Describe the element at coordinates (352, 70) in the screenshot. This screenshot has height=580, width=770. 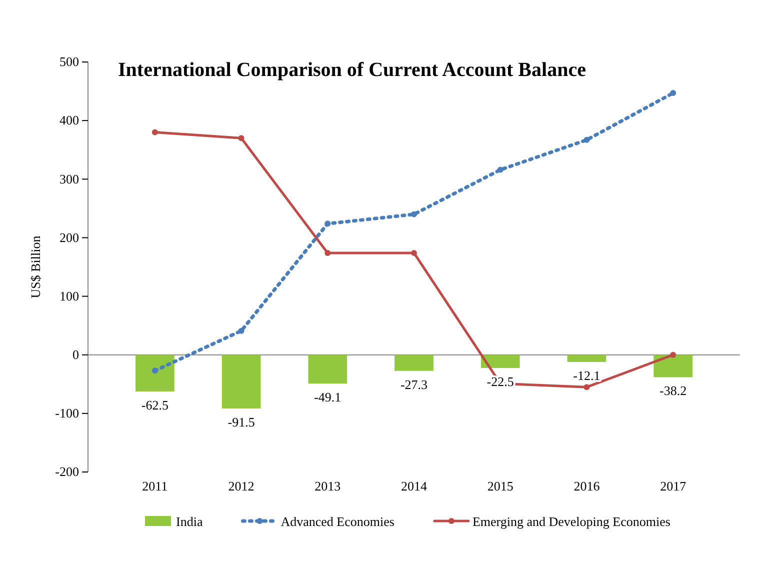
I see `chart-title: International Comparison of Current Account Balance` at that location.